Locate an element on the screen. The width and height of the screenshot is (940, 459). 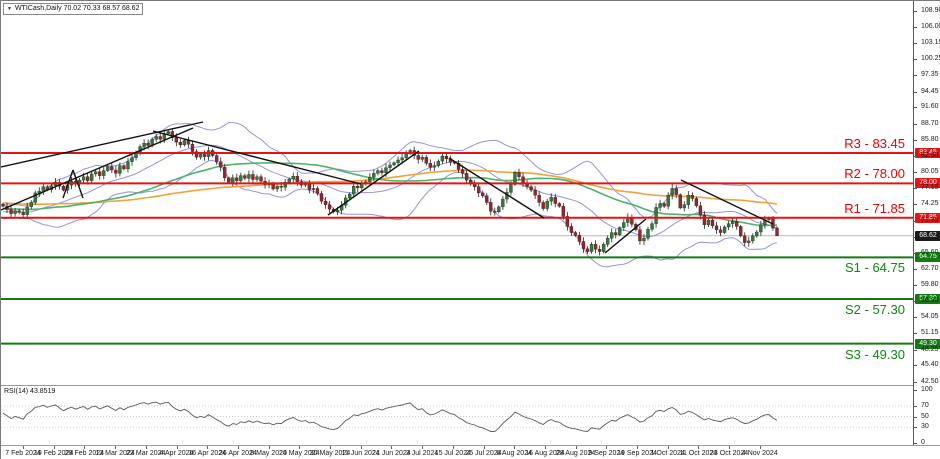
price-tick-label: 51.15 is located at coordinates (930, 333).